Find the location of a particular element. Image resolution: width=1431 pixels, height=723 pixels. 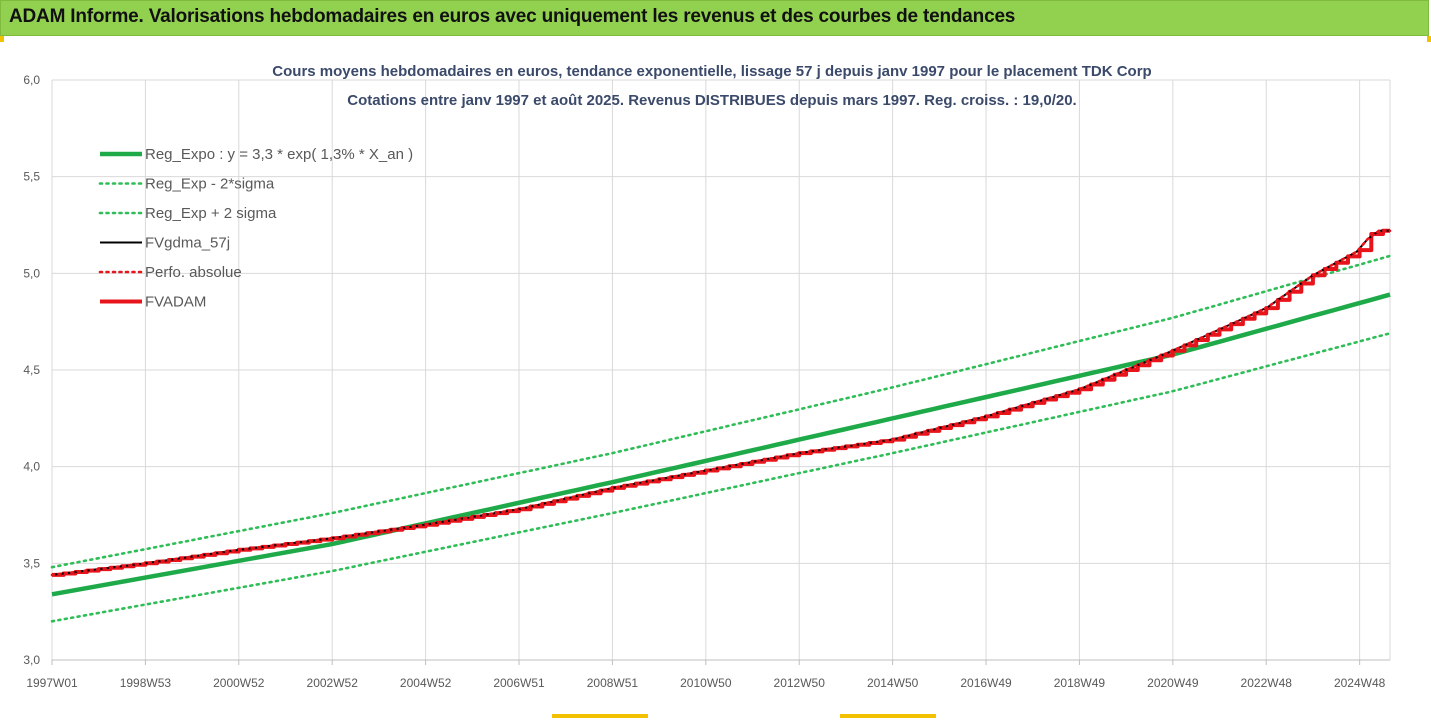

x-tick-label: 2000W52 is located at coordinates (239, 683).